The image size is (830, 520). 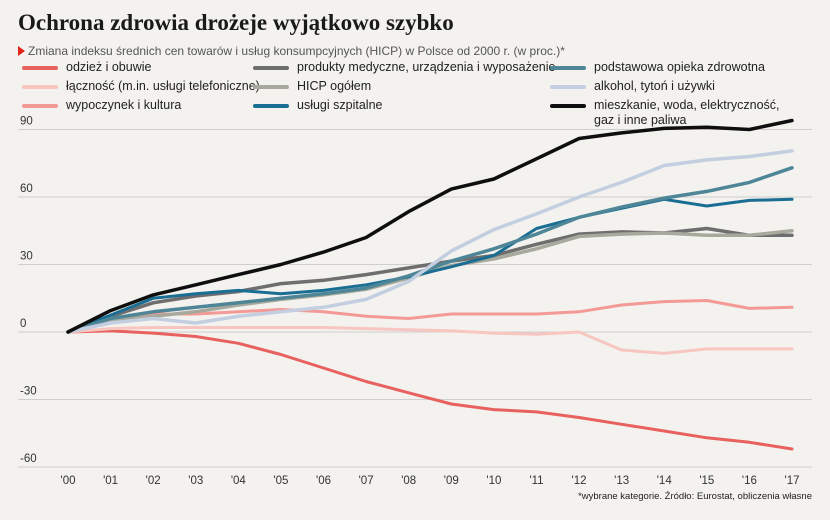 I want to click on x-tick-label: '14, so click(x=665, y=481).